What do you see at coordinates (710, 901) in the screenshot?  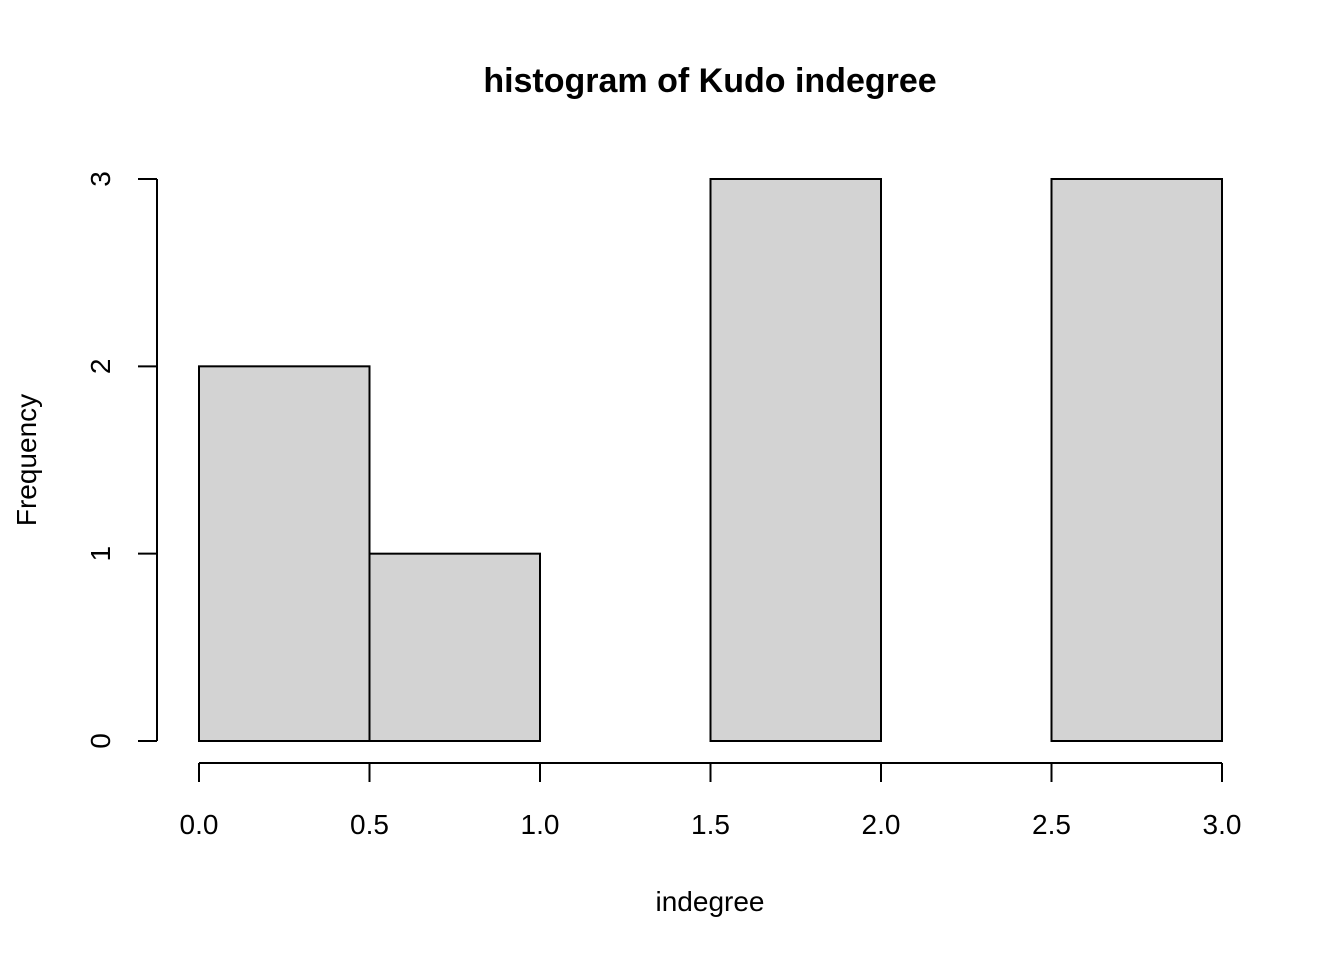 I see `x-axis-label: indegree` at bounding box center [710, 901].